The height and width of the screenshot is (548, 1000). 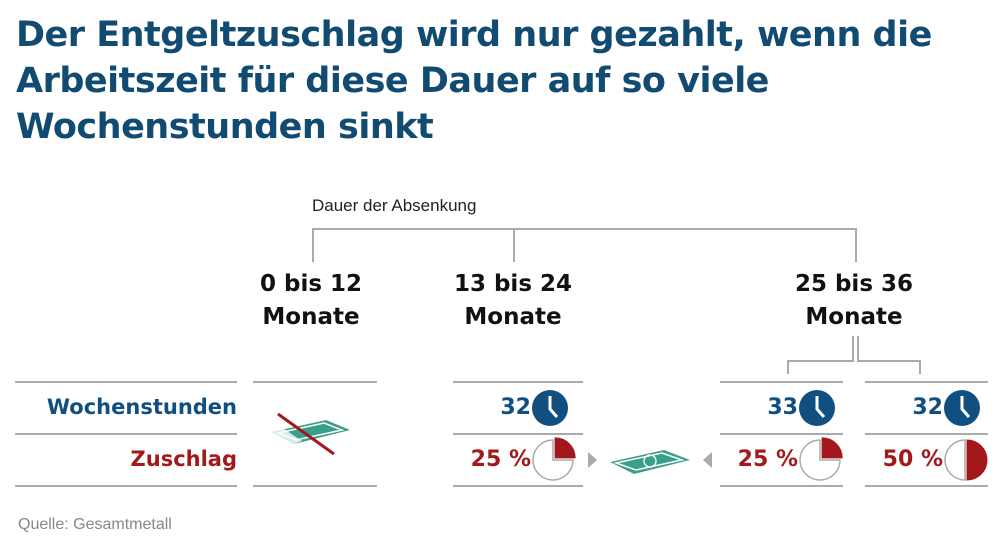 What do you see at coordinates (513, 284) in the screenshot?
I see `period-range: 13 bis 24` at bounding box center [513, 284].